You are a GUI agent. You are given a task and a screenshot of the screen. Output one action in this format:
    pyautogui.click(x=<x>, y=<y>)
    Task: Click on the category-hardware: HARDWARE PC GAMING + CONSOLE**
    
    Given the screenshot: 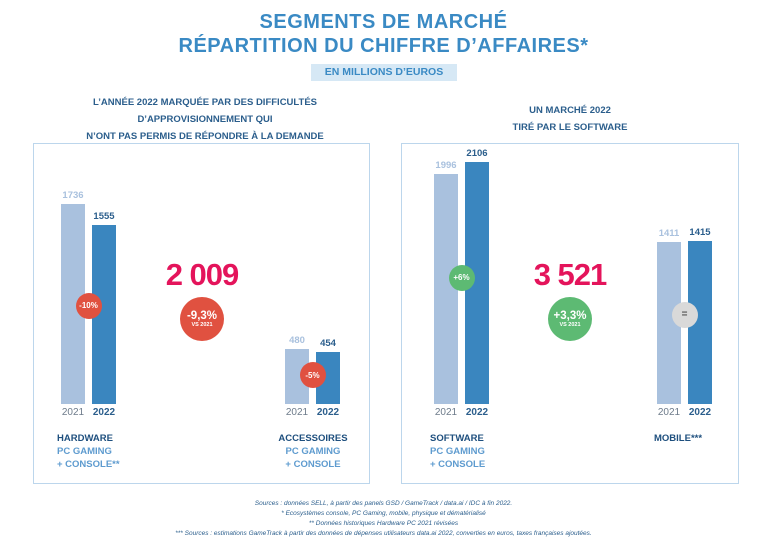 What is the action you would take?
    pyautogui.click(x=88, y=451)
    